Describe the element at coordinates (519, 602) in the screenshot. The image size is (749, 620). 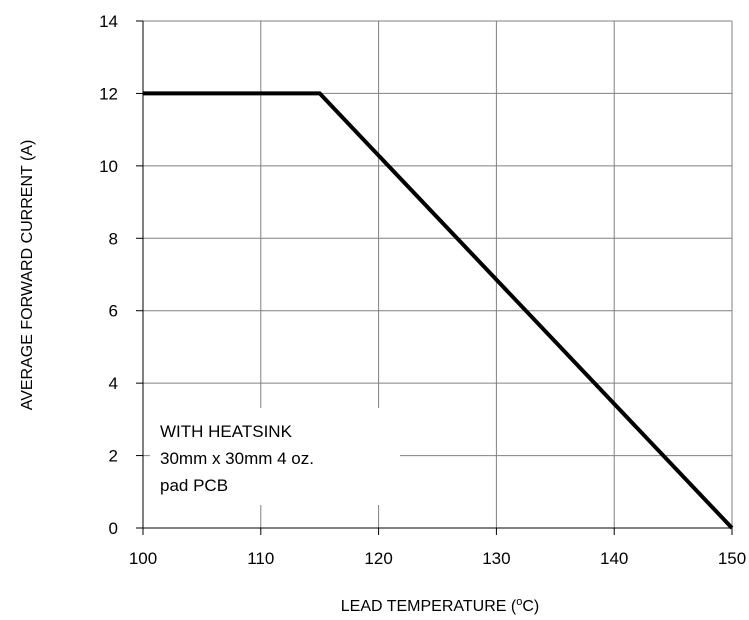
I see `x-axis-title-superscript: o` at that location.